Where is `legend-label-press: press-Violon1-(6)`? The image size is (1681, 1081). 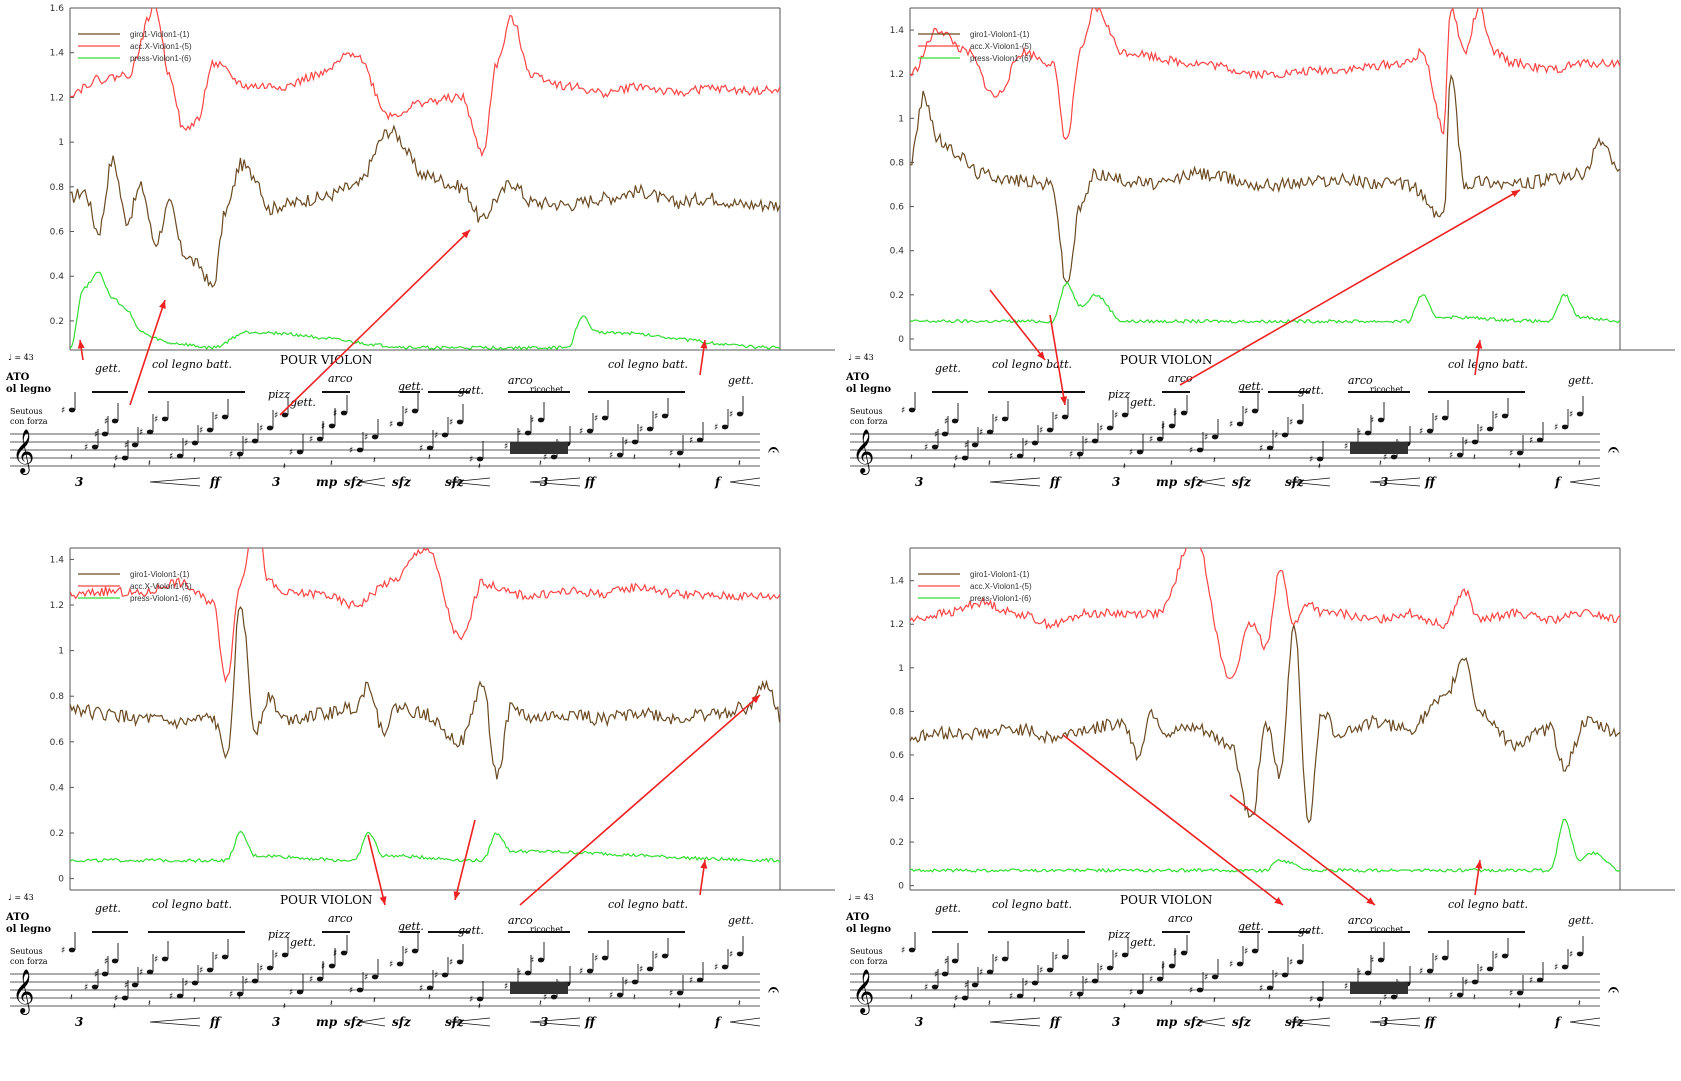 legend-label-press: press-Violon1-(6) is located at coordinates (1001, 58).